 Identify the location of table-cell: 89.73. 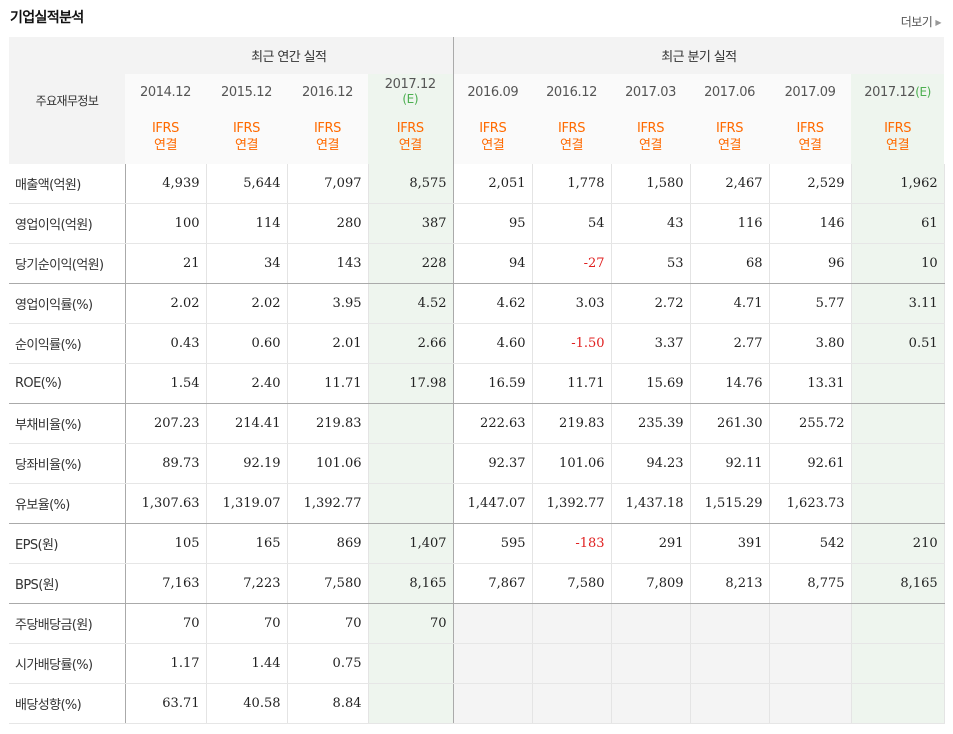
(166, 463).